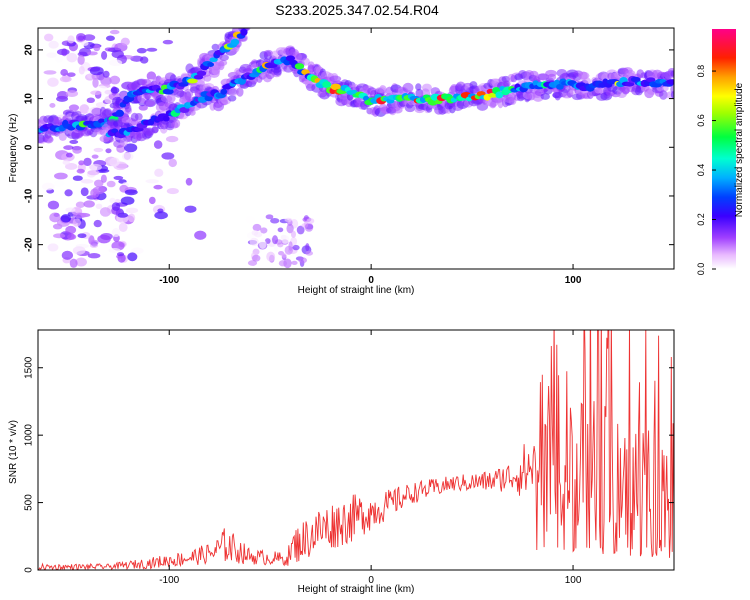 The image size is (750, 600). Describe the element at coordinates (29, 50) in the screenshot. I see `y-tick-label: 20` at that location.